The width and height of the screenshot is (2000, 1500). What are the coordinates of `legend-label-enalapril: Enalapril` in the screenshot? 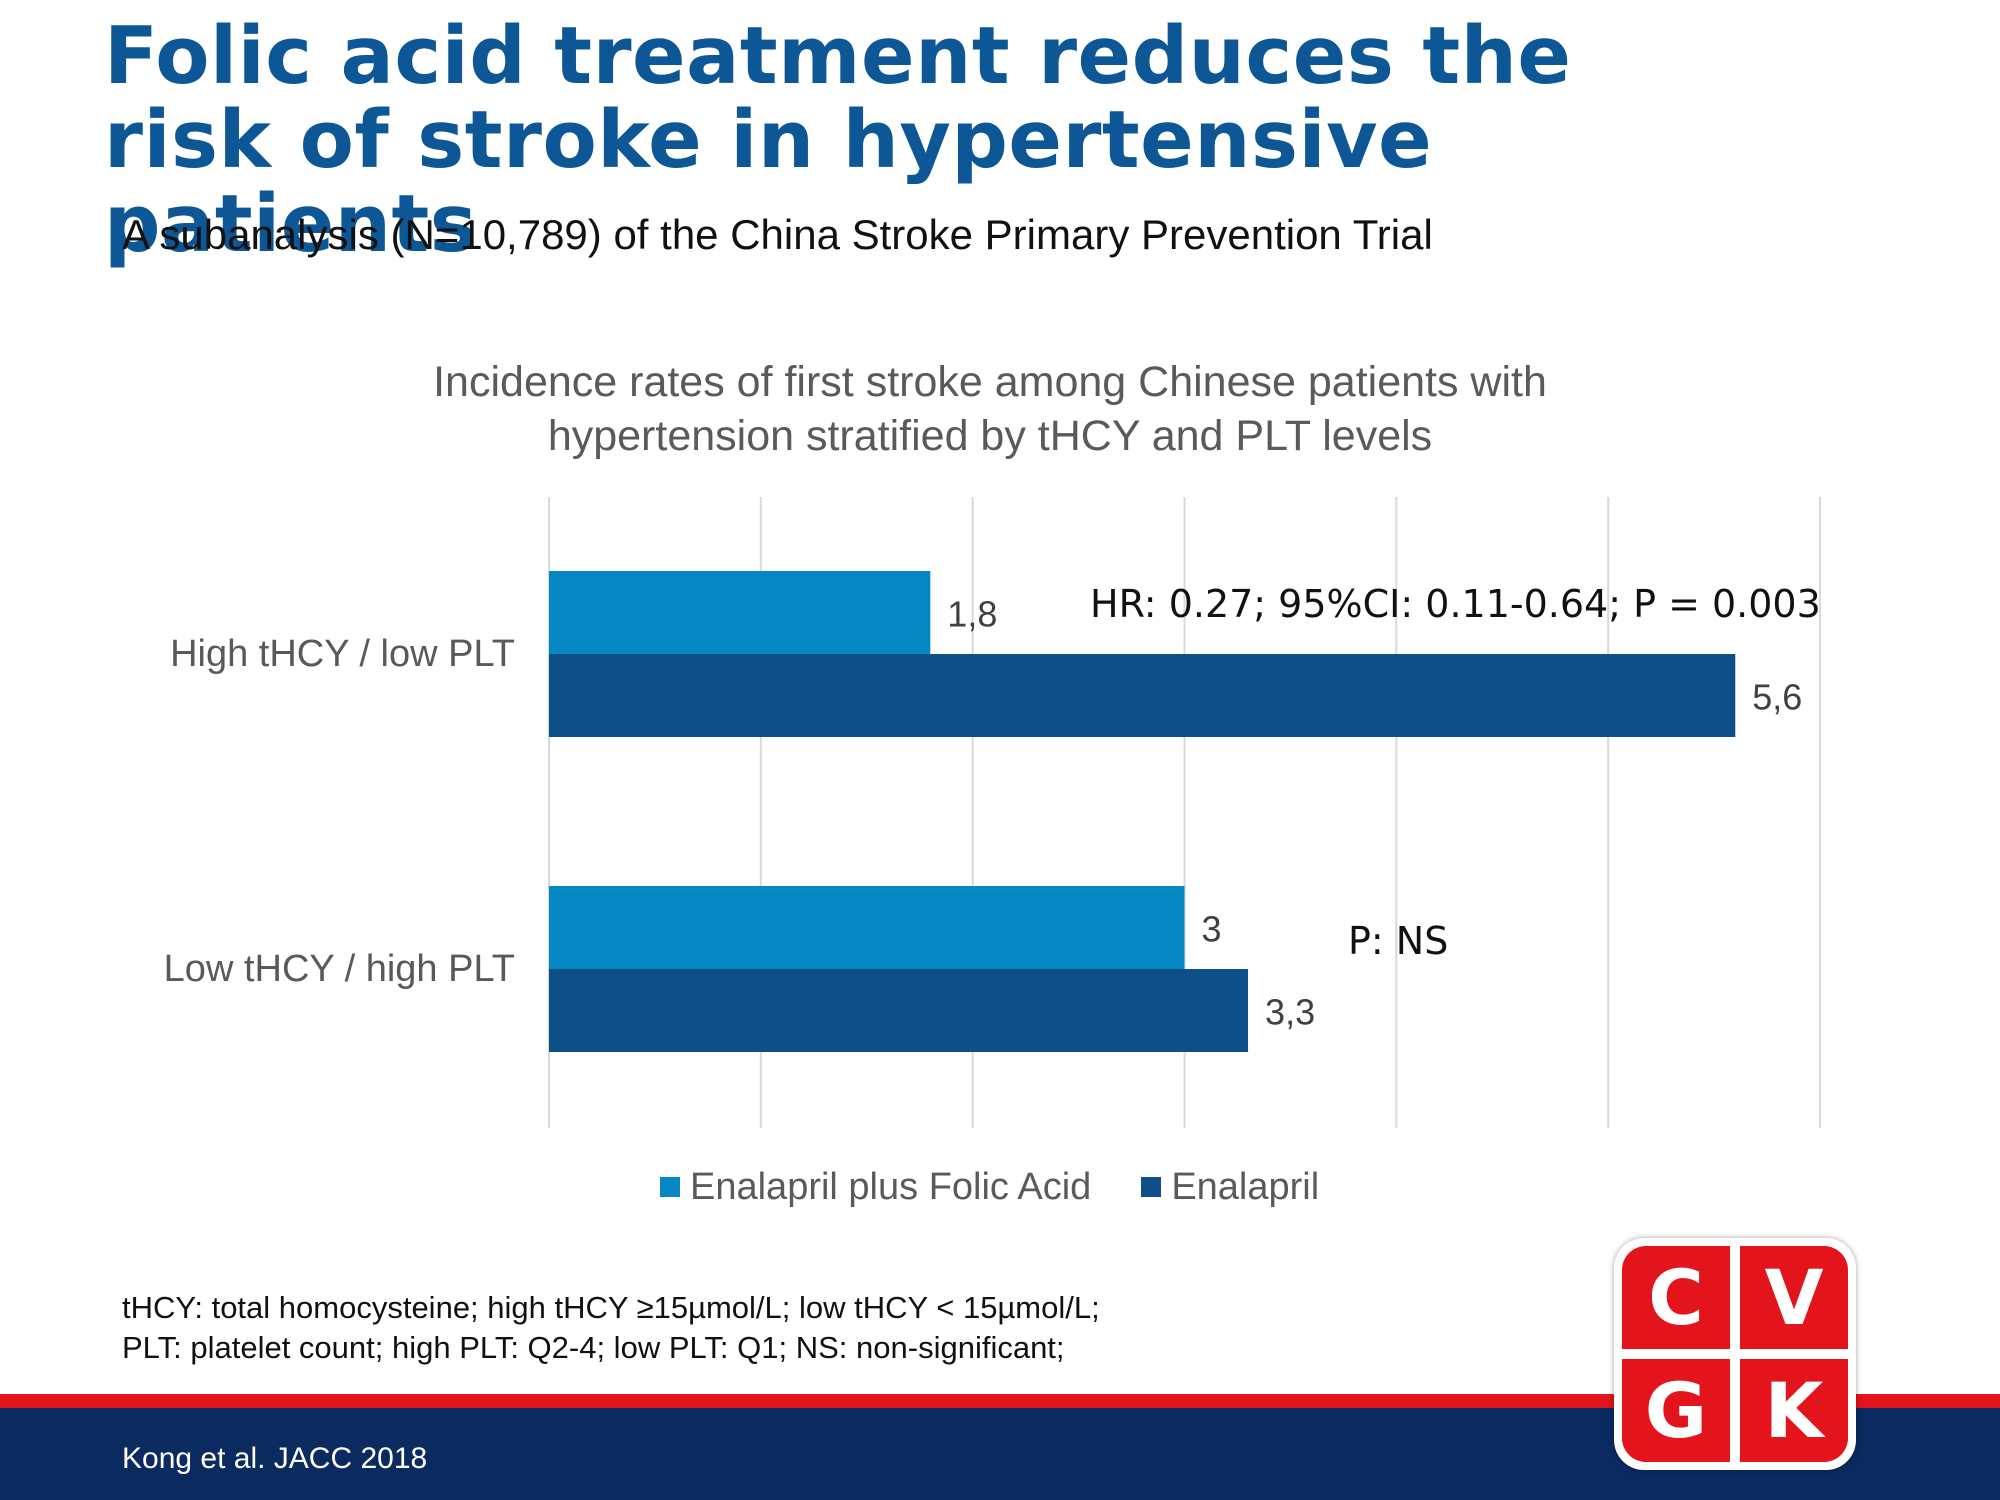 It's located at (1245, 1186).